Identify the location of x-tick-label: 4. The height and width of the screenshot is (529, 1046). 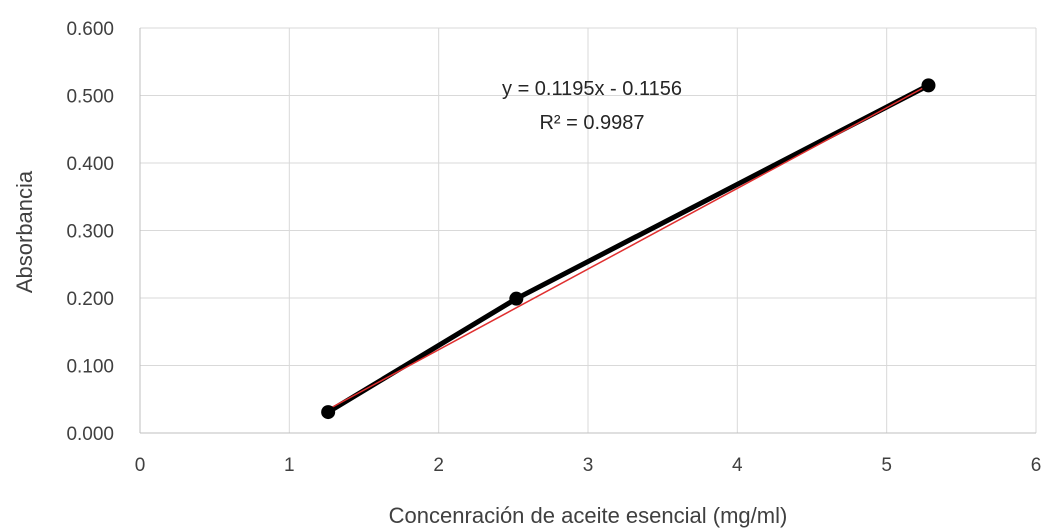
(737, 465).